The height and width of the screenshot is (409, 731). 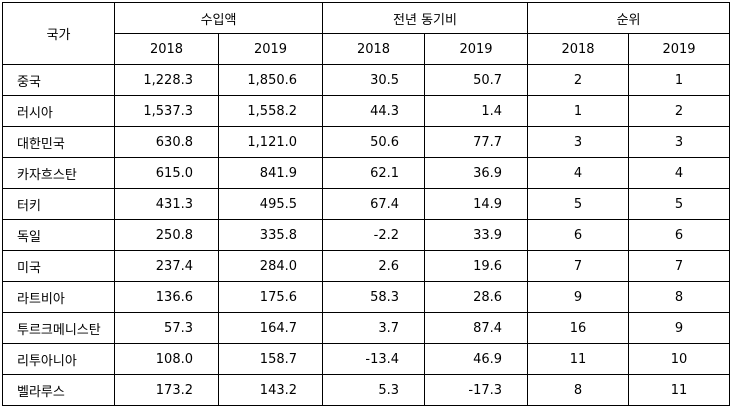 I want to click on table-row: 미국 237.4 284.0 2.6 19.6 7 7, so click(x=366, y=266).